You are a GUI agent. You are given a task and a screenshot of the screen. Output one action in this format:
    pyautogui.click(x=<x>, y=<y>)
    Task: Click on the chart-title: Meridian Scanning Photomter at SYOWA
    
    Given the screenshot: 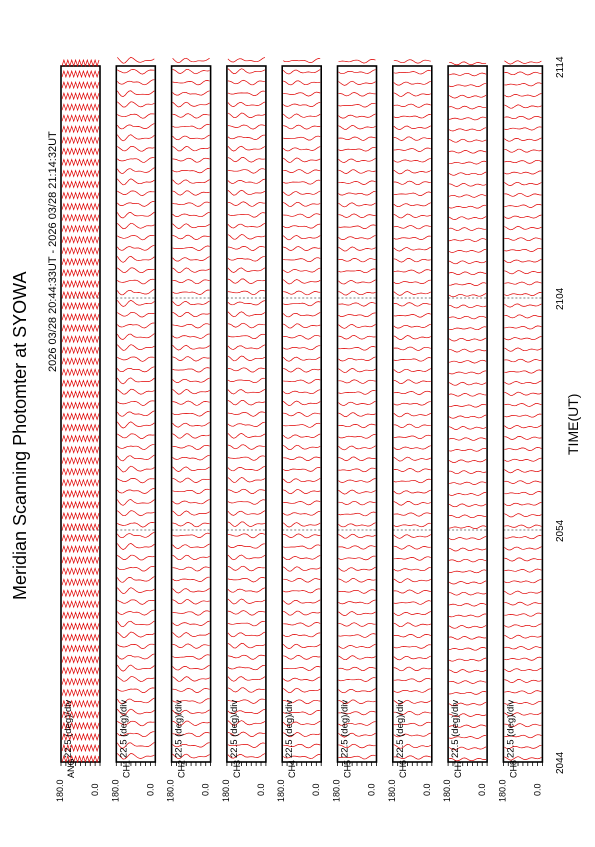 What is the action you would take?
    pyautogui.click(x=20, y=436)
    